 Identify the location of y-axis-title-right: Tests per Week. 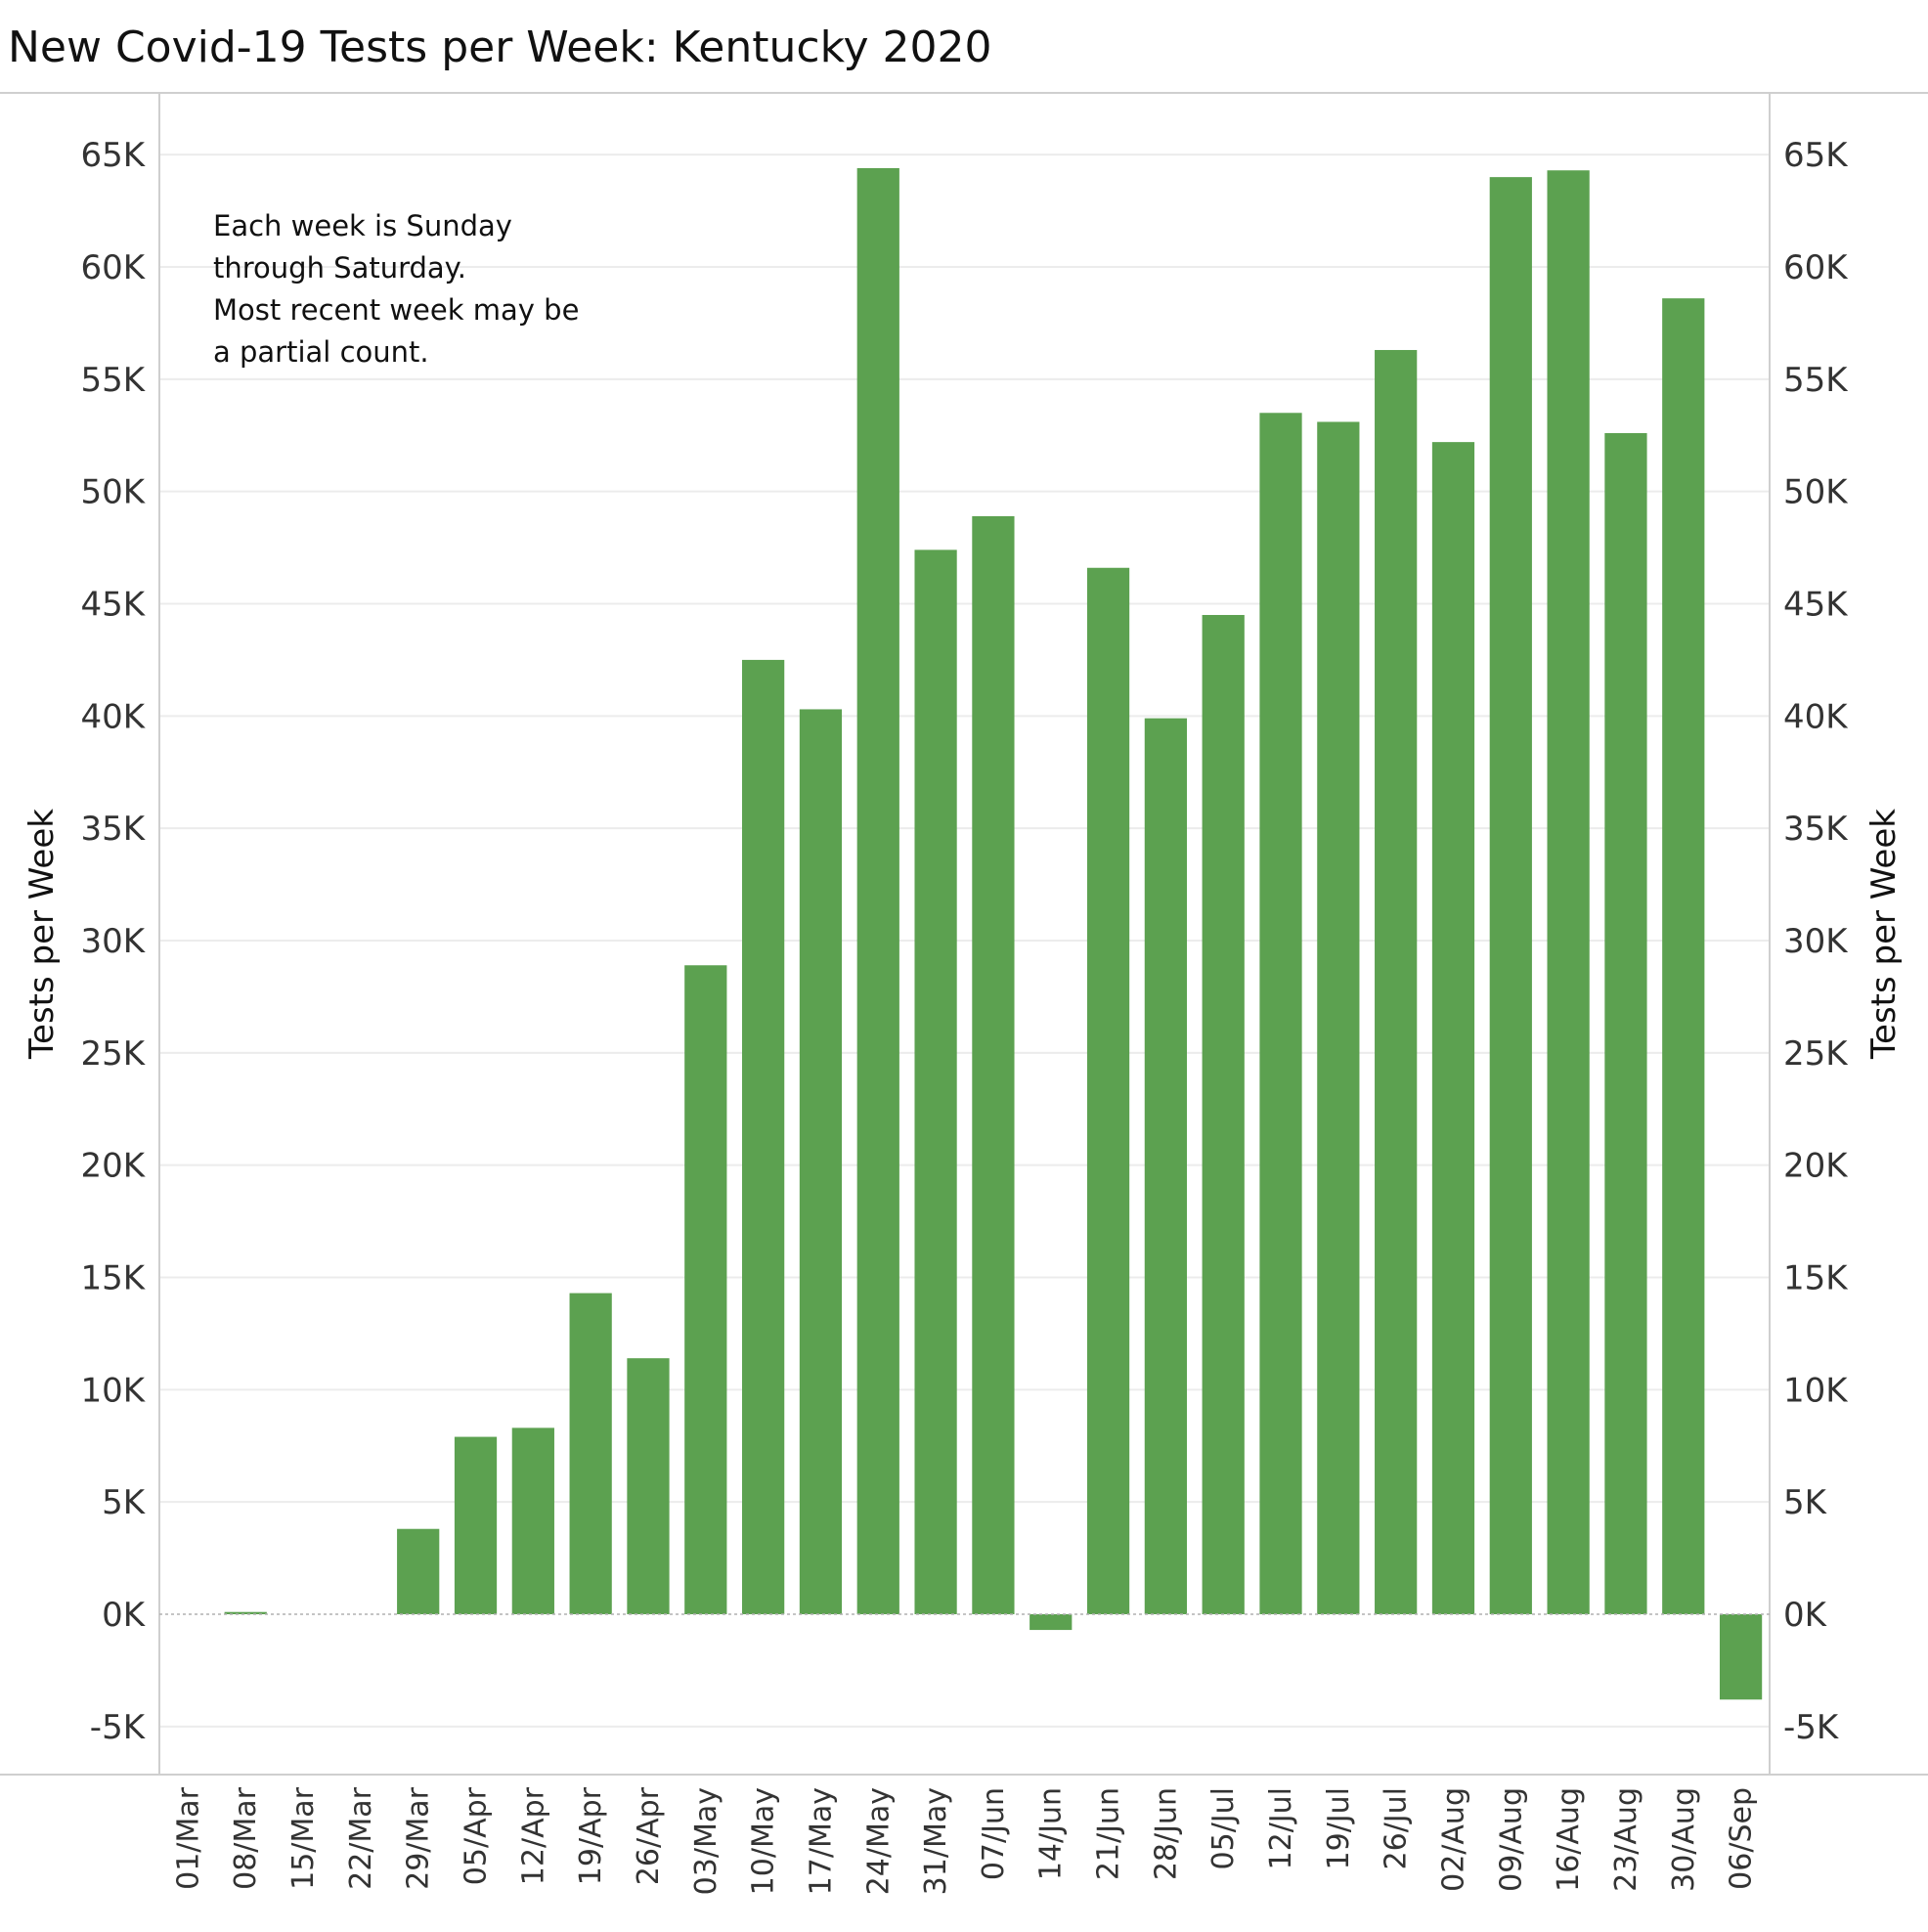
(1884, 934).